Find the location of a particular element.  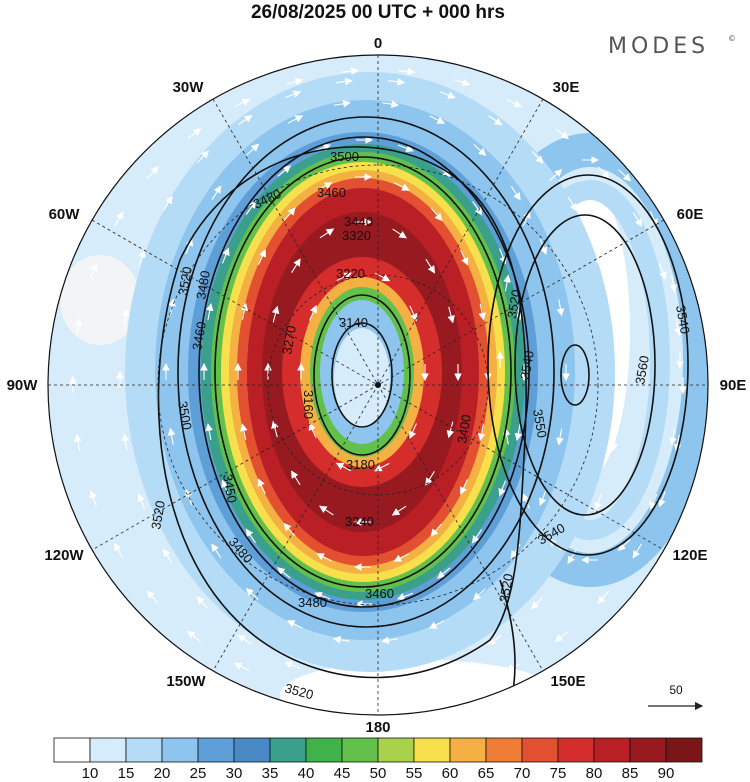

colorbar-tick-label: 35 is located at coordinates (270, 773).